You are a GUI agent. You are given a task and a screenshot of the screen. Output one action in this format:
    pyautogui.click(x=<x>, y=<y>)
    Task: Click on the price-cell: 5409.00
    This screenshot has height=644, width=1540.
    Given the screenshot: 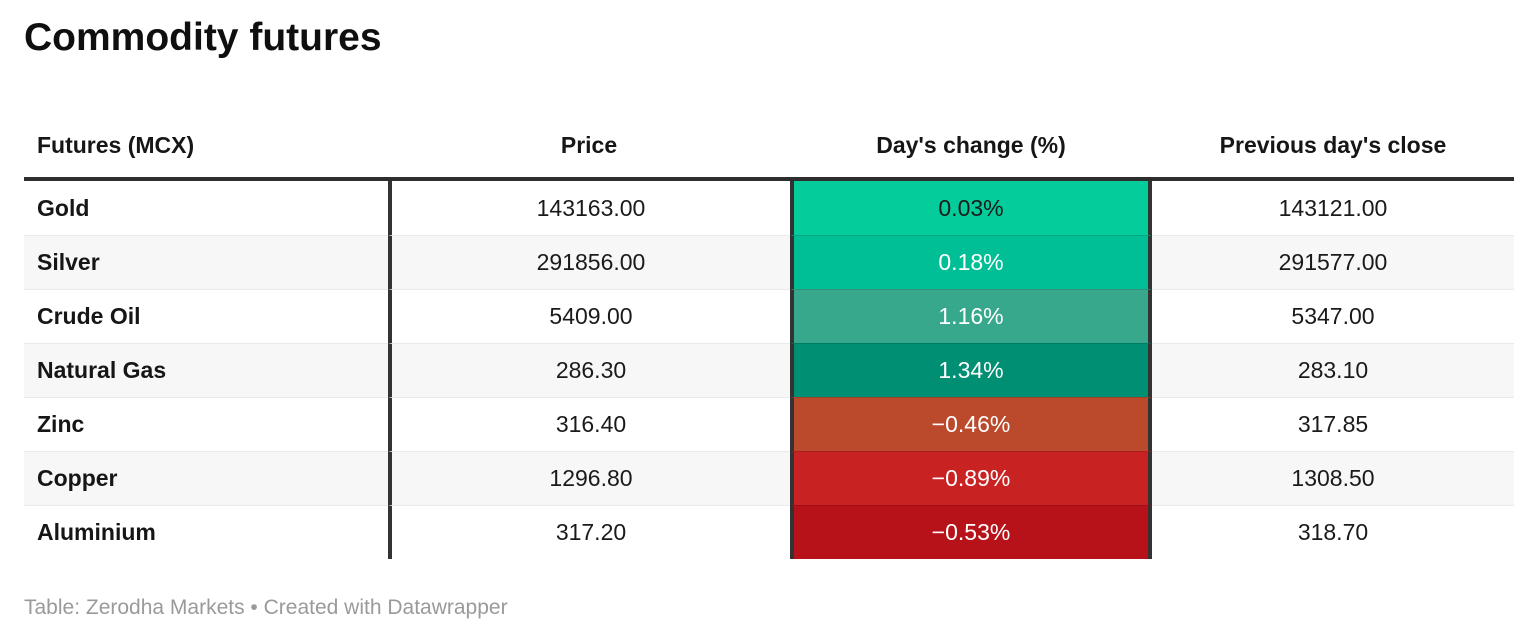 What is the action you would take?
    pyautogui.click(x=589, y=316)
    